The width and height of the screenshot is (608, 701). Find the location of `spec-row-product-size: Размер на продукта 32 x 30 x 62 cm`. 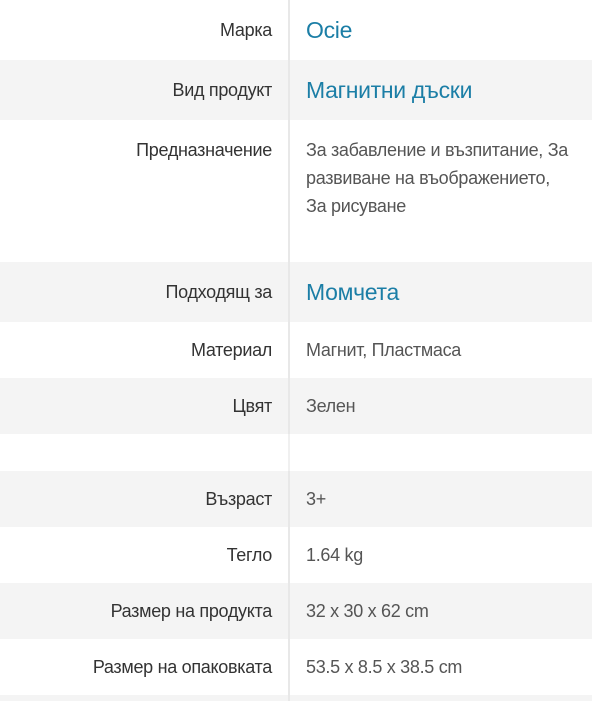

spec-row-product-size: Размер на продукта 32 x 30 x 62 cm is located at coordinates (296, 611).